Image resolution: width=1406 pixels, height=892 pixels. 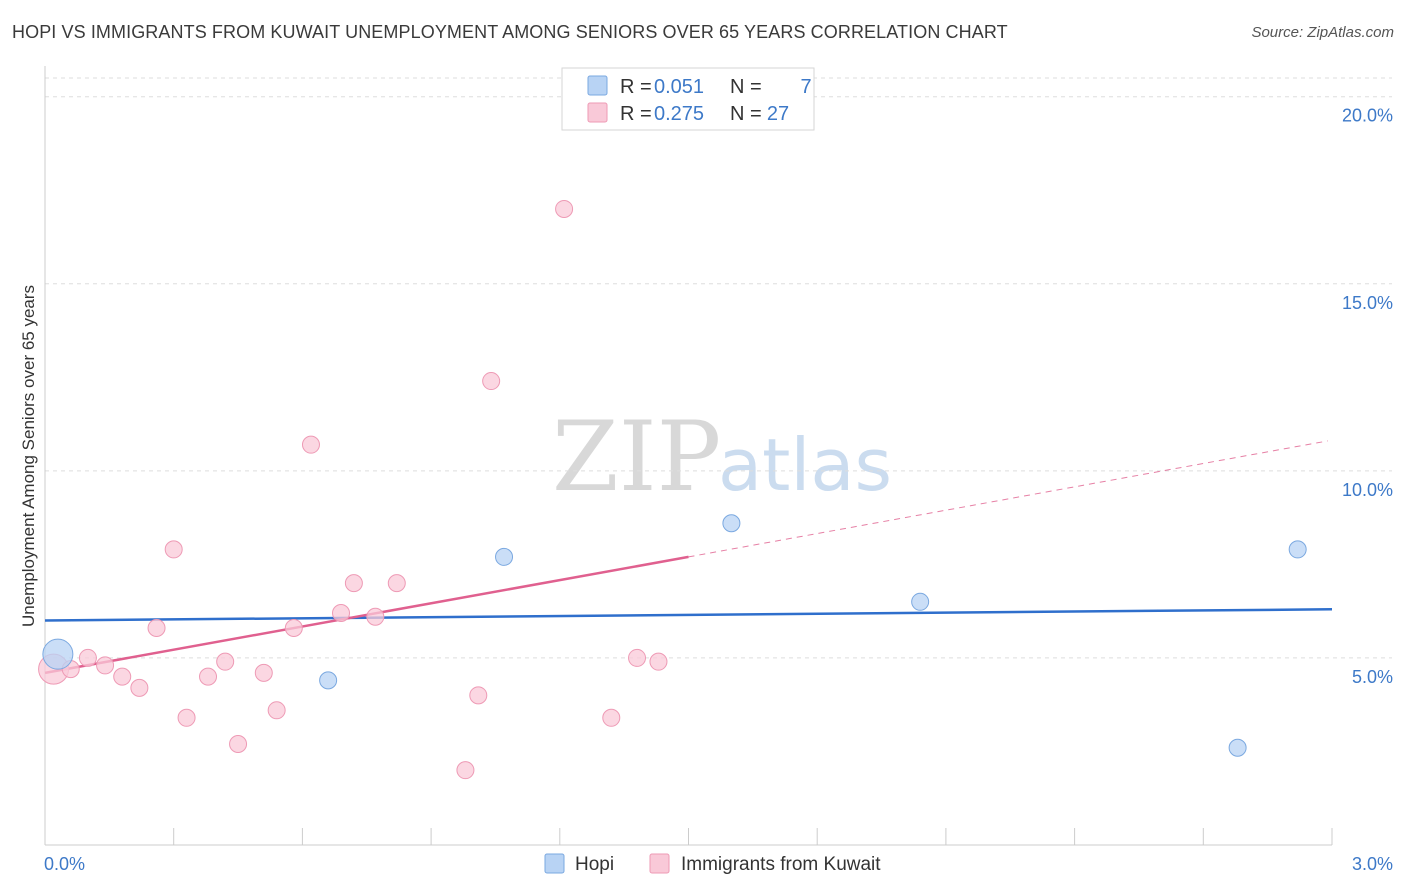 I want to click on legend-swatch-hopi, so click(x=597, y=85).